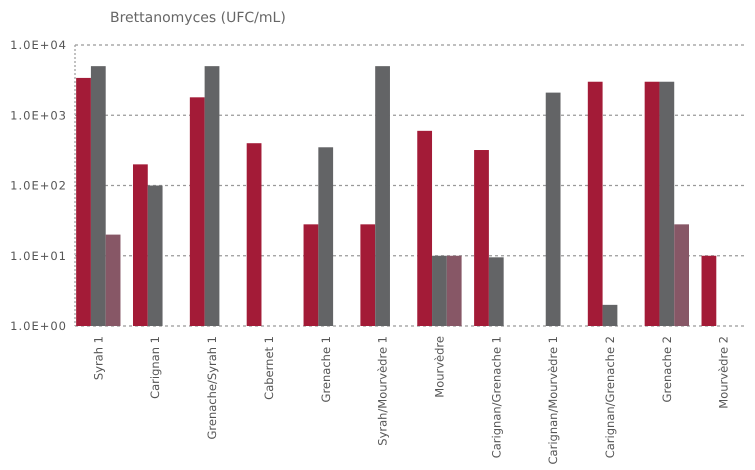 The height and width of the screenshot is (470, 755). Describe the element at coordinates (496, 397) in the screenshot. I see `x-tick-label: Carignan/Grenache 1` at that location.